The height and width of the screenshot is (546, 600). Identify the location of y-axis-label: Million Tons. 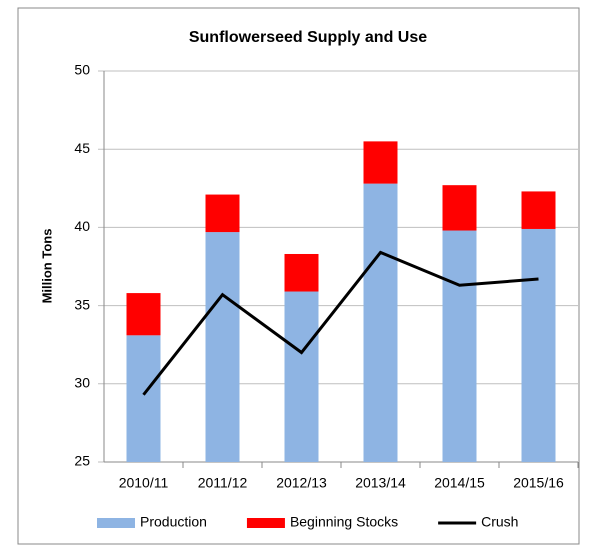
(46, 266).